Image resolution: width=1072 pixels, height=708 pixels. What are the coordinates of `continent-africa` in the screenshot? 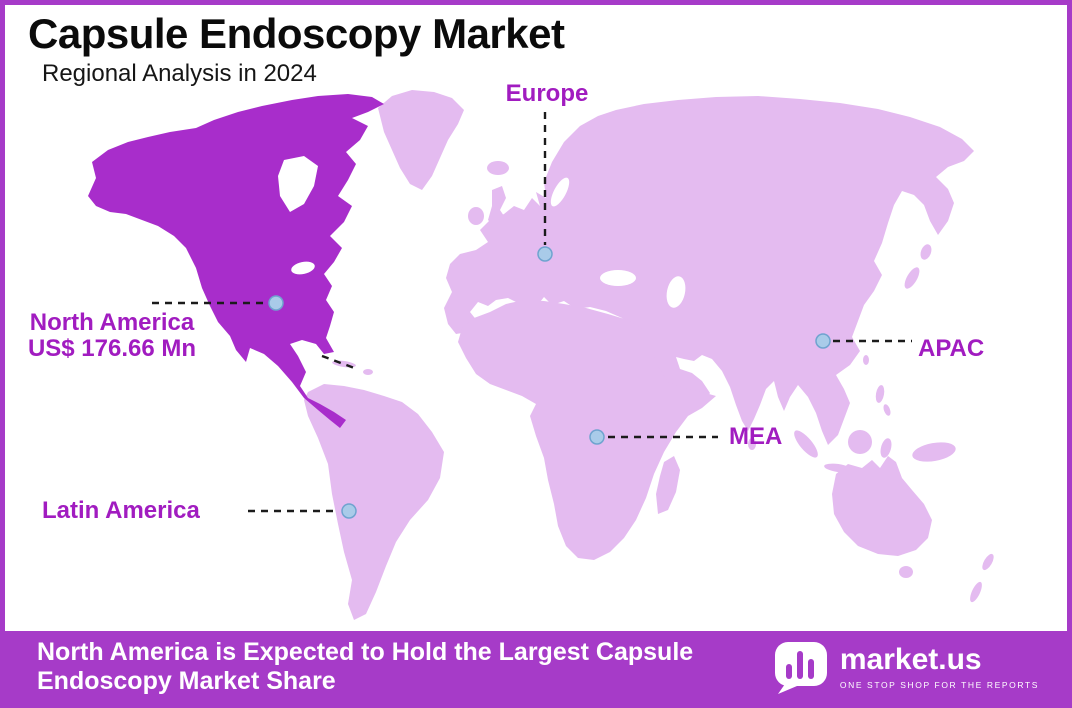 It's located at (587, 430).